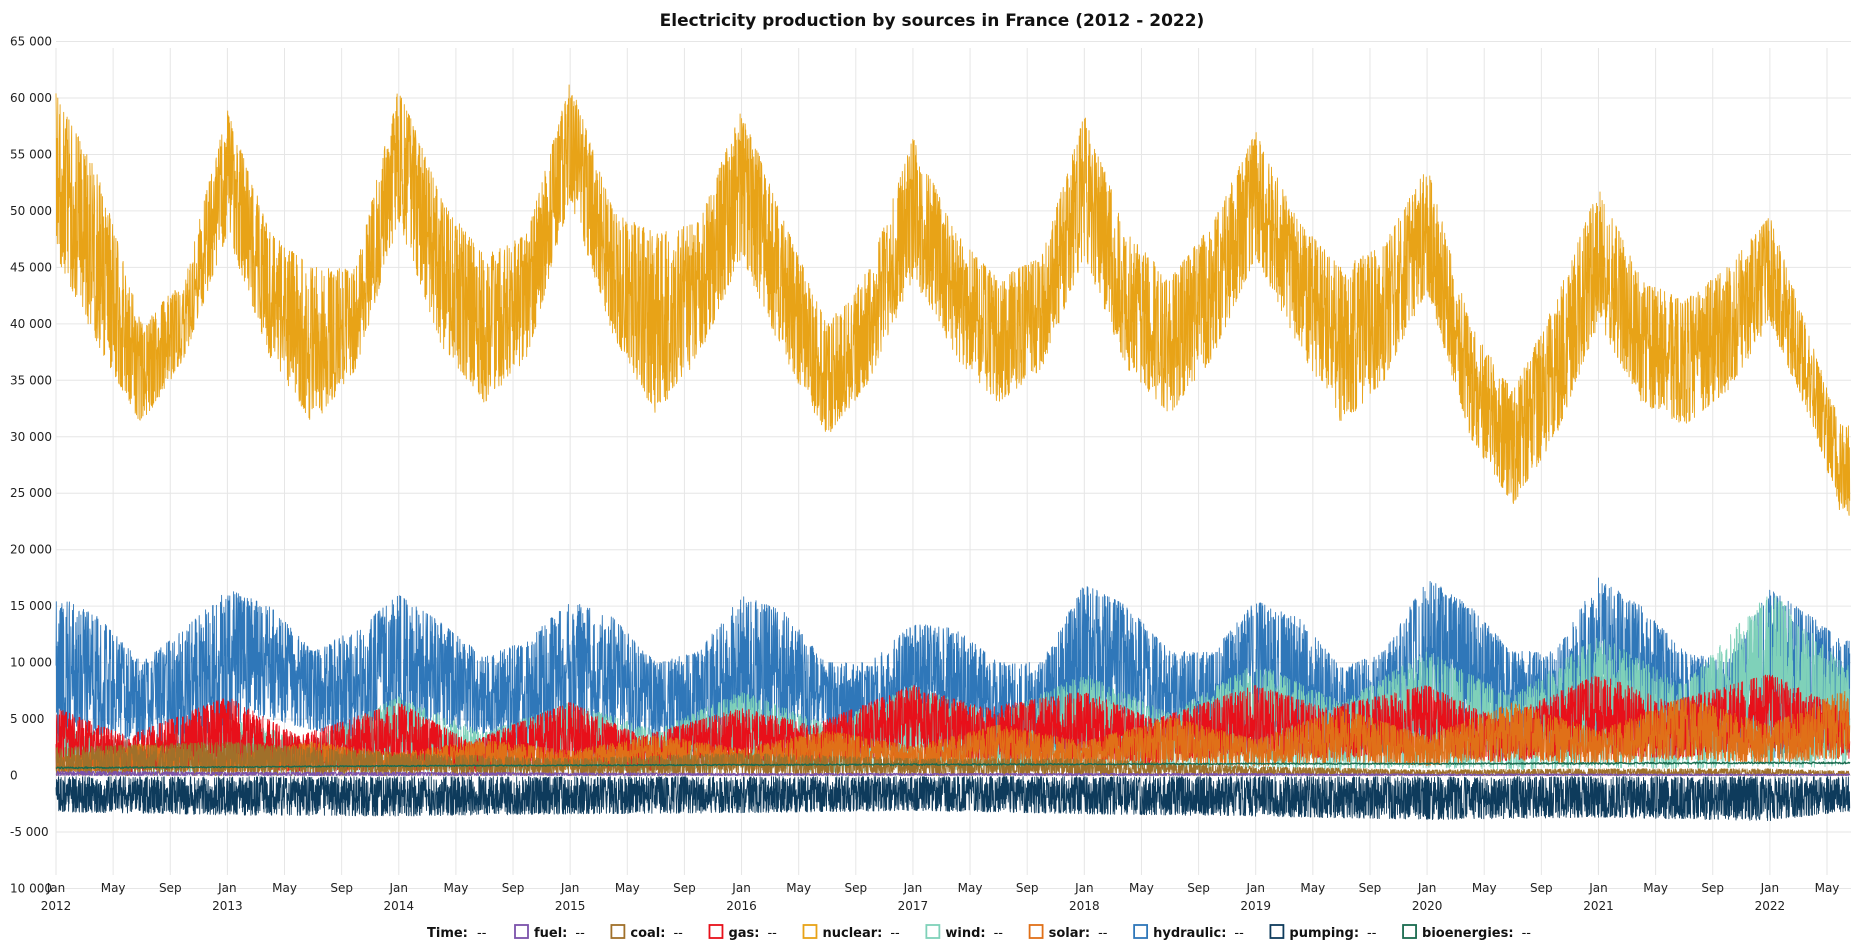 The height and width of the screenshot is (949, 1864). I want to click on x-tick-year-label: 2021, so click(1598, 906).